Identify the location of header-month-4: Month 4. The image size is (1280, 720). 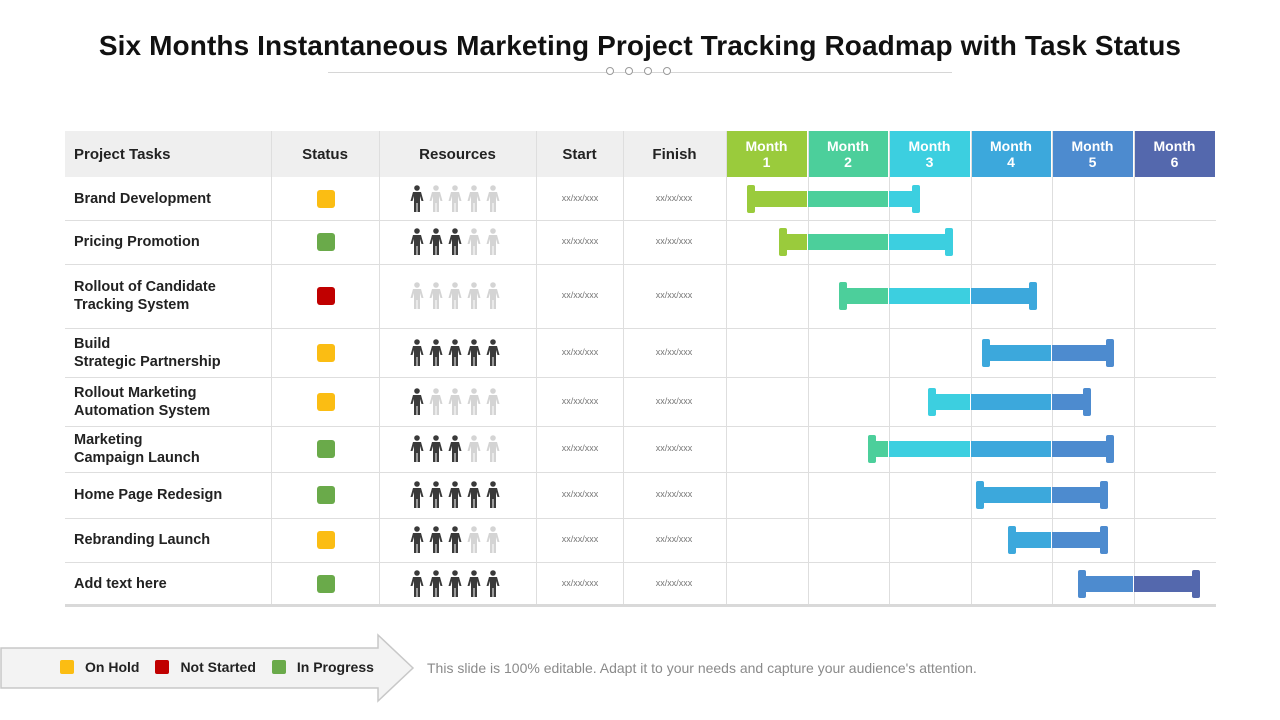
(1011, 154).